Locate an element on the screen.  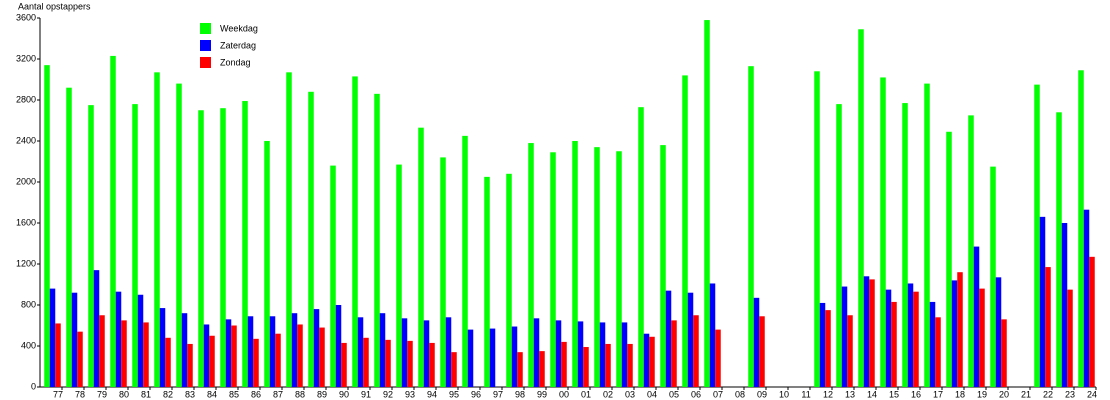
y-tick-label: 3600 is located at coordinates (26, 17).